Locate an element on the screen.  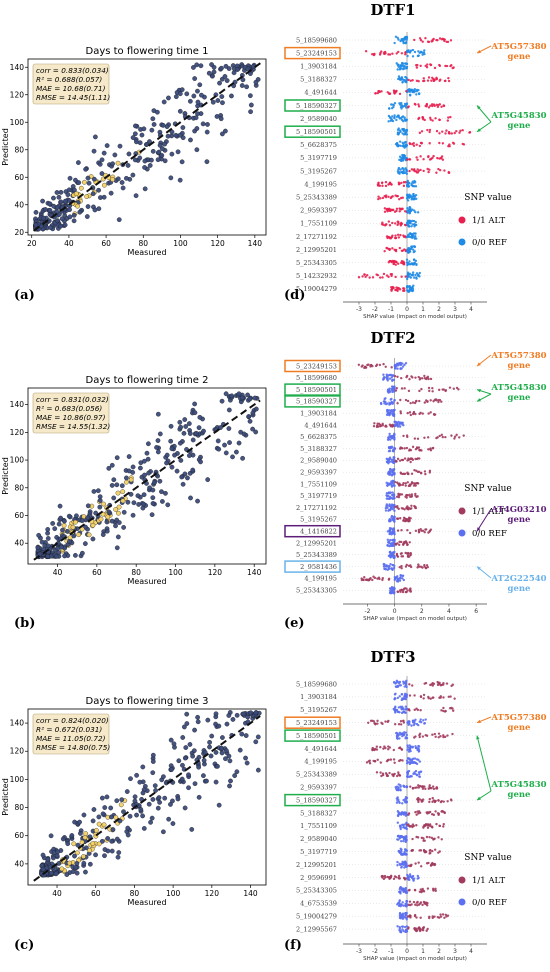
feature-label: 1_7551109 is located at coordinates (318, 826).